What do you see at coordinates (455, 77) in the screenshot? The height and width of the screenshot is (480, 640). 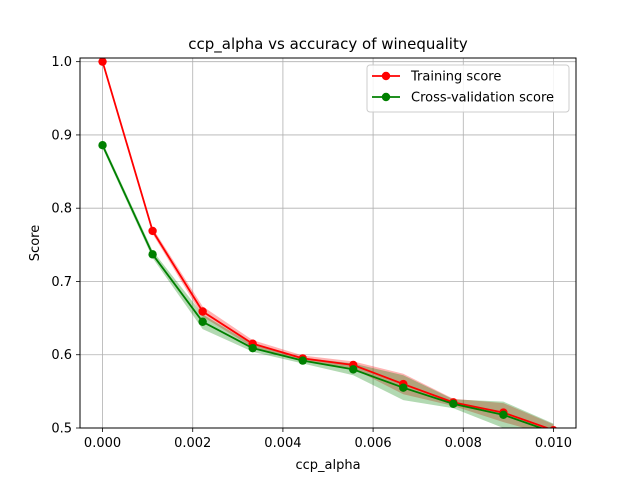 I see `legend-label: Training score` at bounding box center [455, 77].